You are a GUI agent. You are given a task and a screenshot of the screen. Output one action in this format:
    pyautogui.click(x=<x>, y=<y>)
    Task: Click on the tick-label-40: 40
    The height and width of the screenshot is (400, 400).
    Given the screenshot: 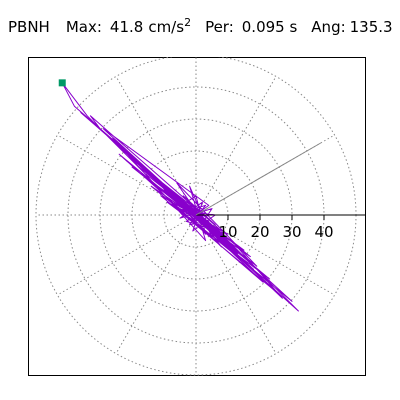 What is the action you would take?
    pyautogui.click(x=323, y=232)
    